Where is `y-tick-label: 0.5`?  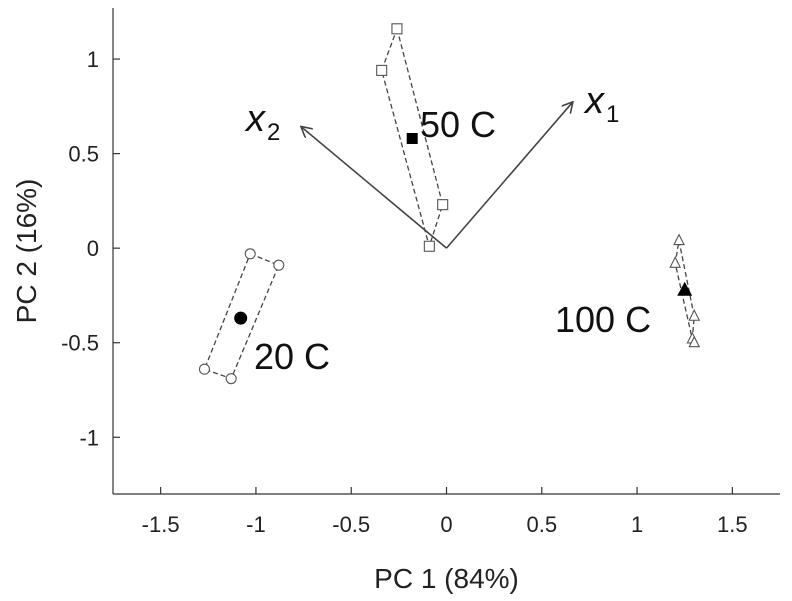 y-tick-label: 0.5 is located at coordinates (83, 154).